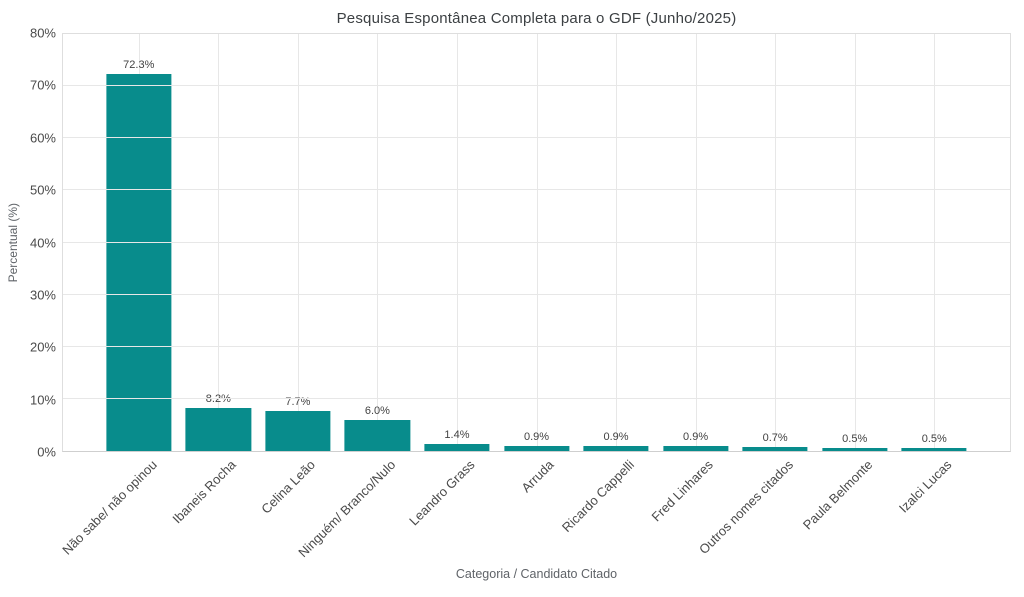 The width and height of the screenshot is (1024, 597). What do you see at coordinates (538, 476) in the screenshot?
I see `x-tick-label: Arruda` at bounding box center [538, 476].